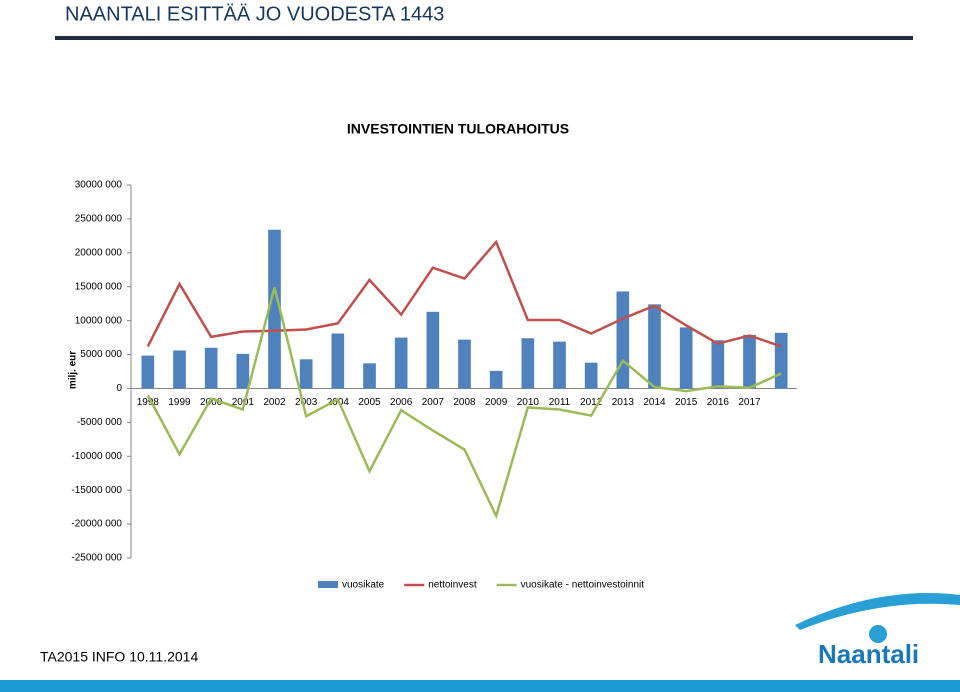  I want to click on x-tick-label: 1999, so click(179, 402).